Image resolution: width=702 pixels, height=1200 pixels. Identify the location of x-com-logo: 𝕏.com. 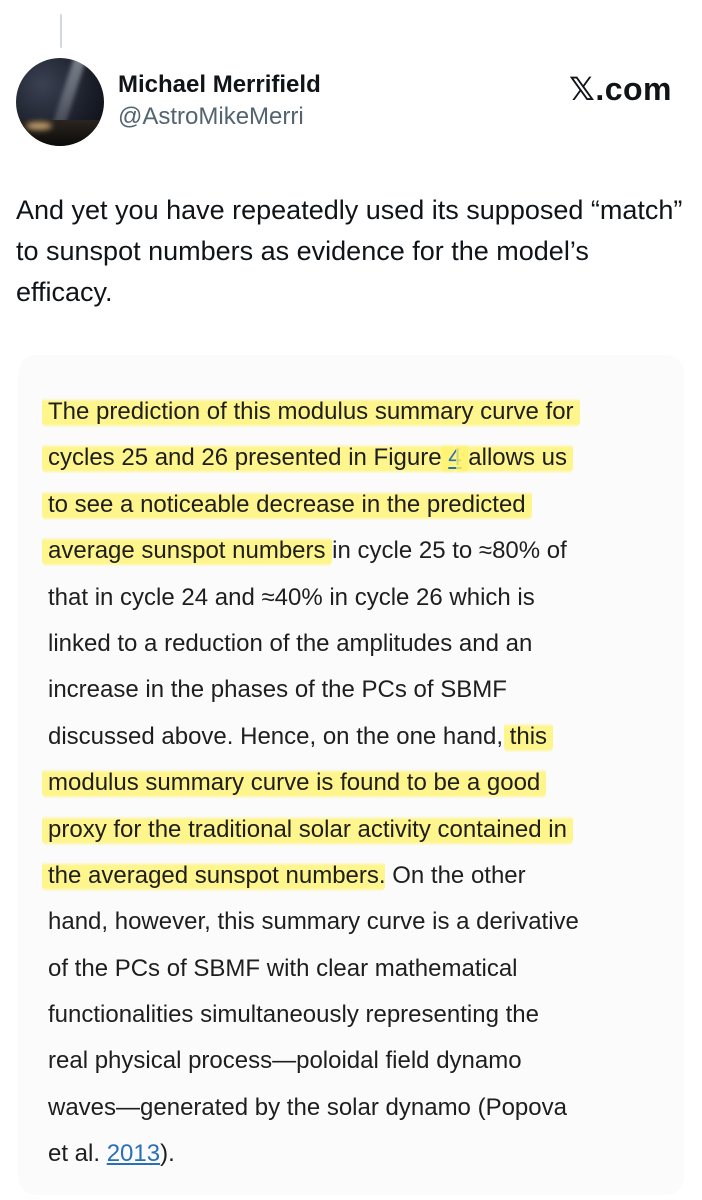
(620, 89).